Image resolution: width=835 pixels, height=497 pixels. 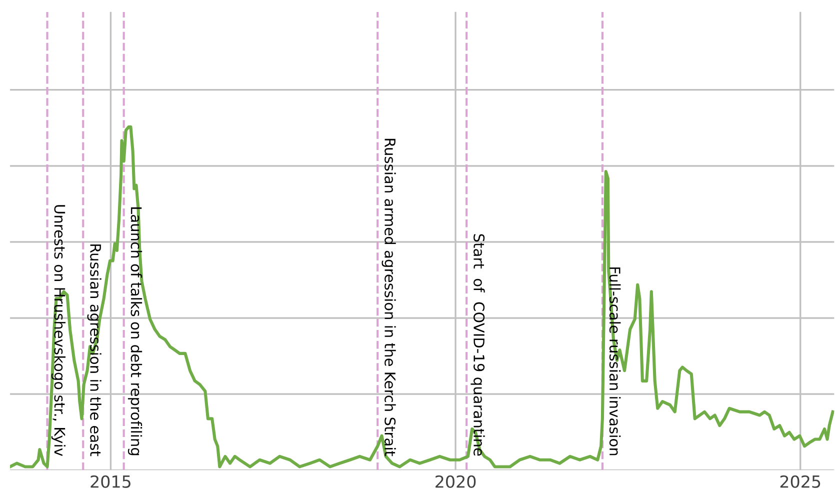 What do you see at coordinates (456, 481) in the screenshot?
I see `x-tick-label: 2020` at bounding box center [456, 481].